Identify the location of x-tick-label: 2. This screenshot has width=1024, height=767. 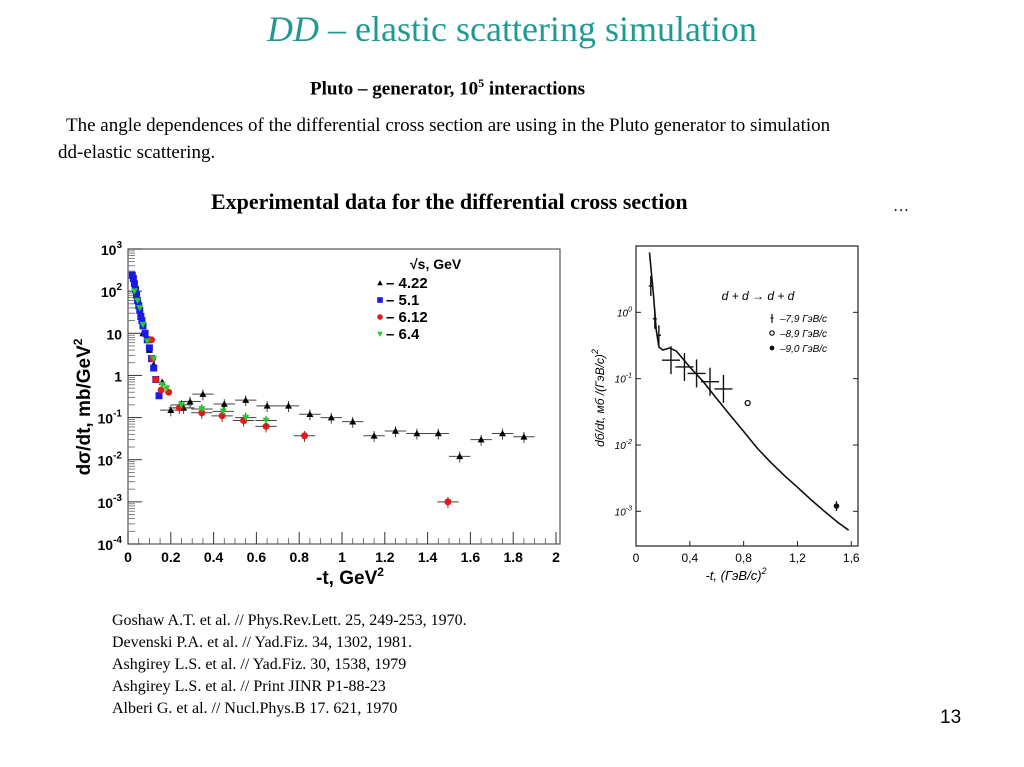
(556, 557).